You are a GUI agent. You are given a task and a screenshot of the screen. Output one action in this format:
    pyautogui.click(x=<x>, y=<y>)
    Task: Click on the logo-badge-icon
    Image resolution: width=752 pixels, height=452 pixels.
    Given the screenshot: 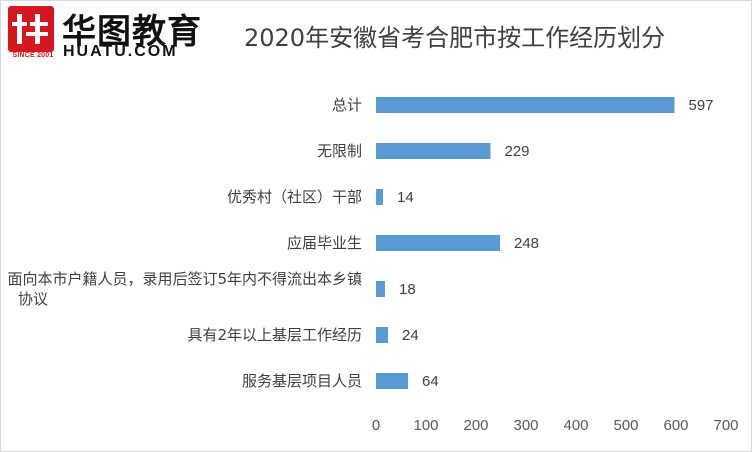 What is the action you would take?
    pyautogui.click(x=31, y=29)
    